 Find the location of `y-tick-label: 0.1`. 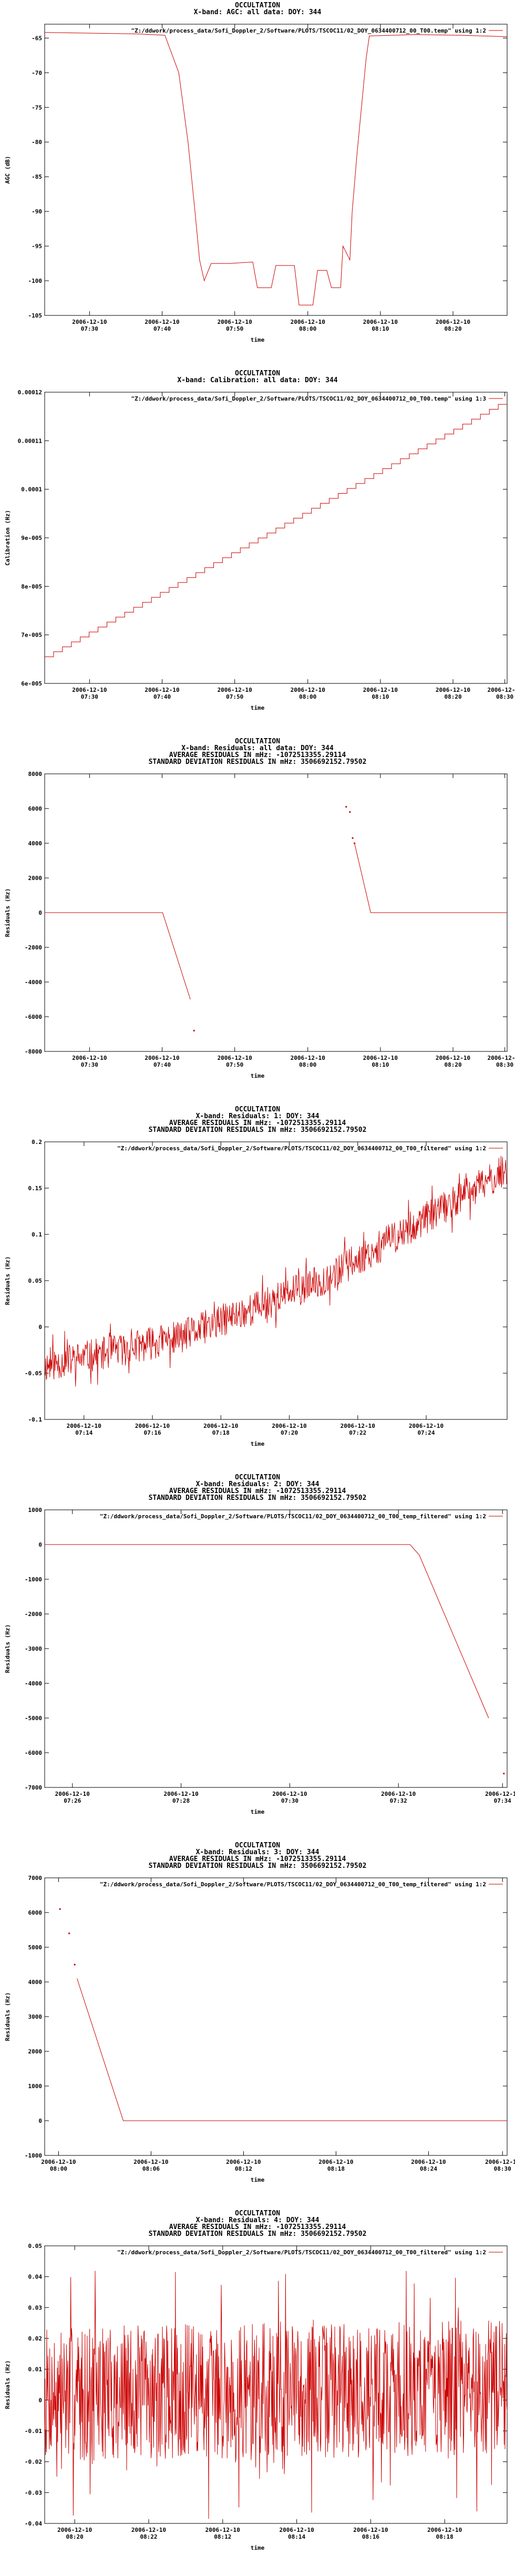

y-tick-label: 0.1 is located at coordinates (37, 1234).